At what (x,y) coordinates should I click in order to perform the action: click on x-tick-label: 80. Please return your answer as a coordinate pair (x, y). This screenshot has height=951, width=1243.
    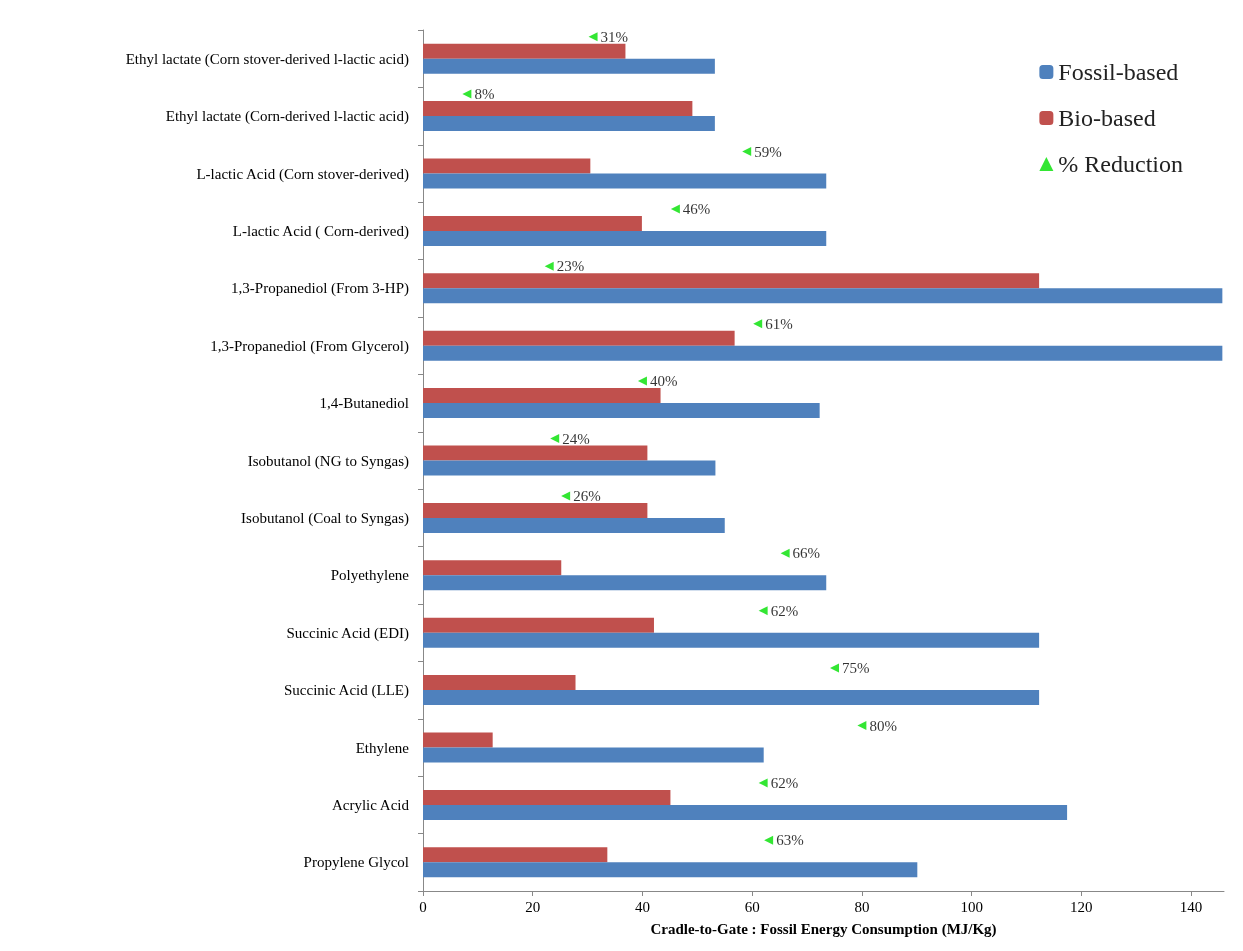
    Looking at the image, I should click on (862, 906).